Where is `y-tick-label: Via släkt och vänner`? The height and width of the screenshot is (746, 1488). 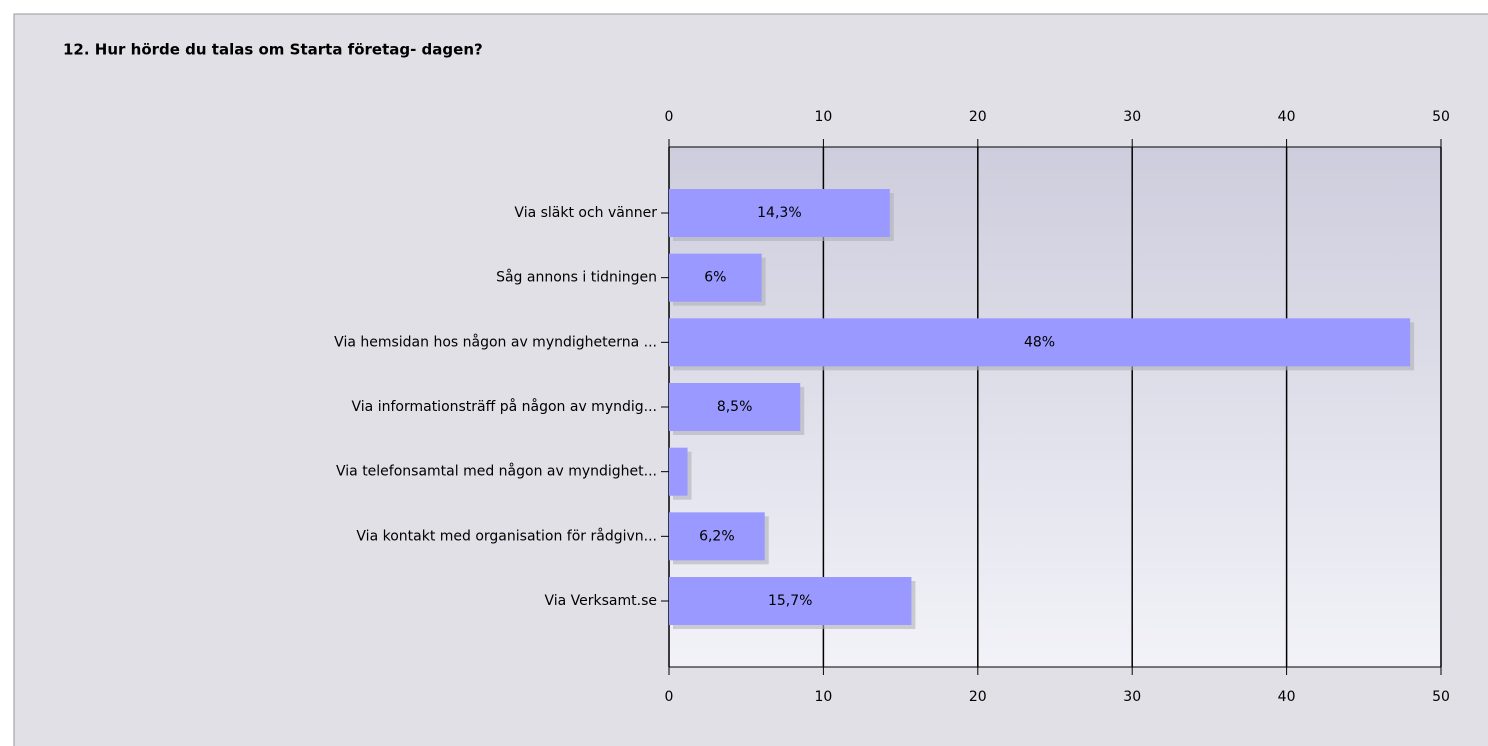 y-tick-label: Via släkt och vänner is located at coordinates (585, 213).